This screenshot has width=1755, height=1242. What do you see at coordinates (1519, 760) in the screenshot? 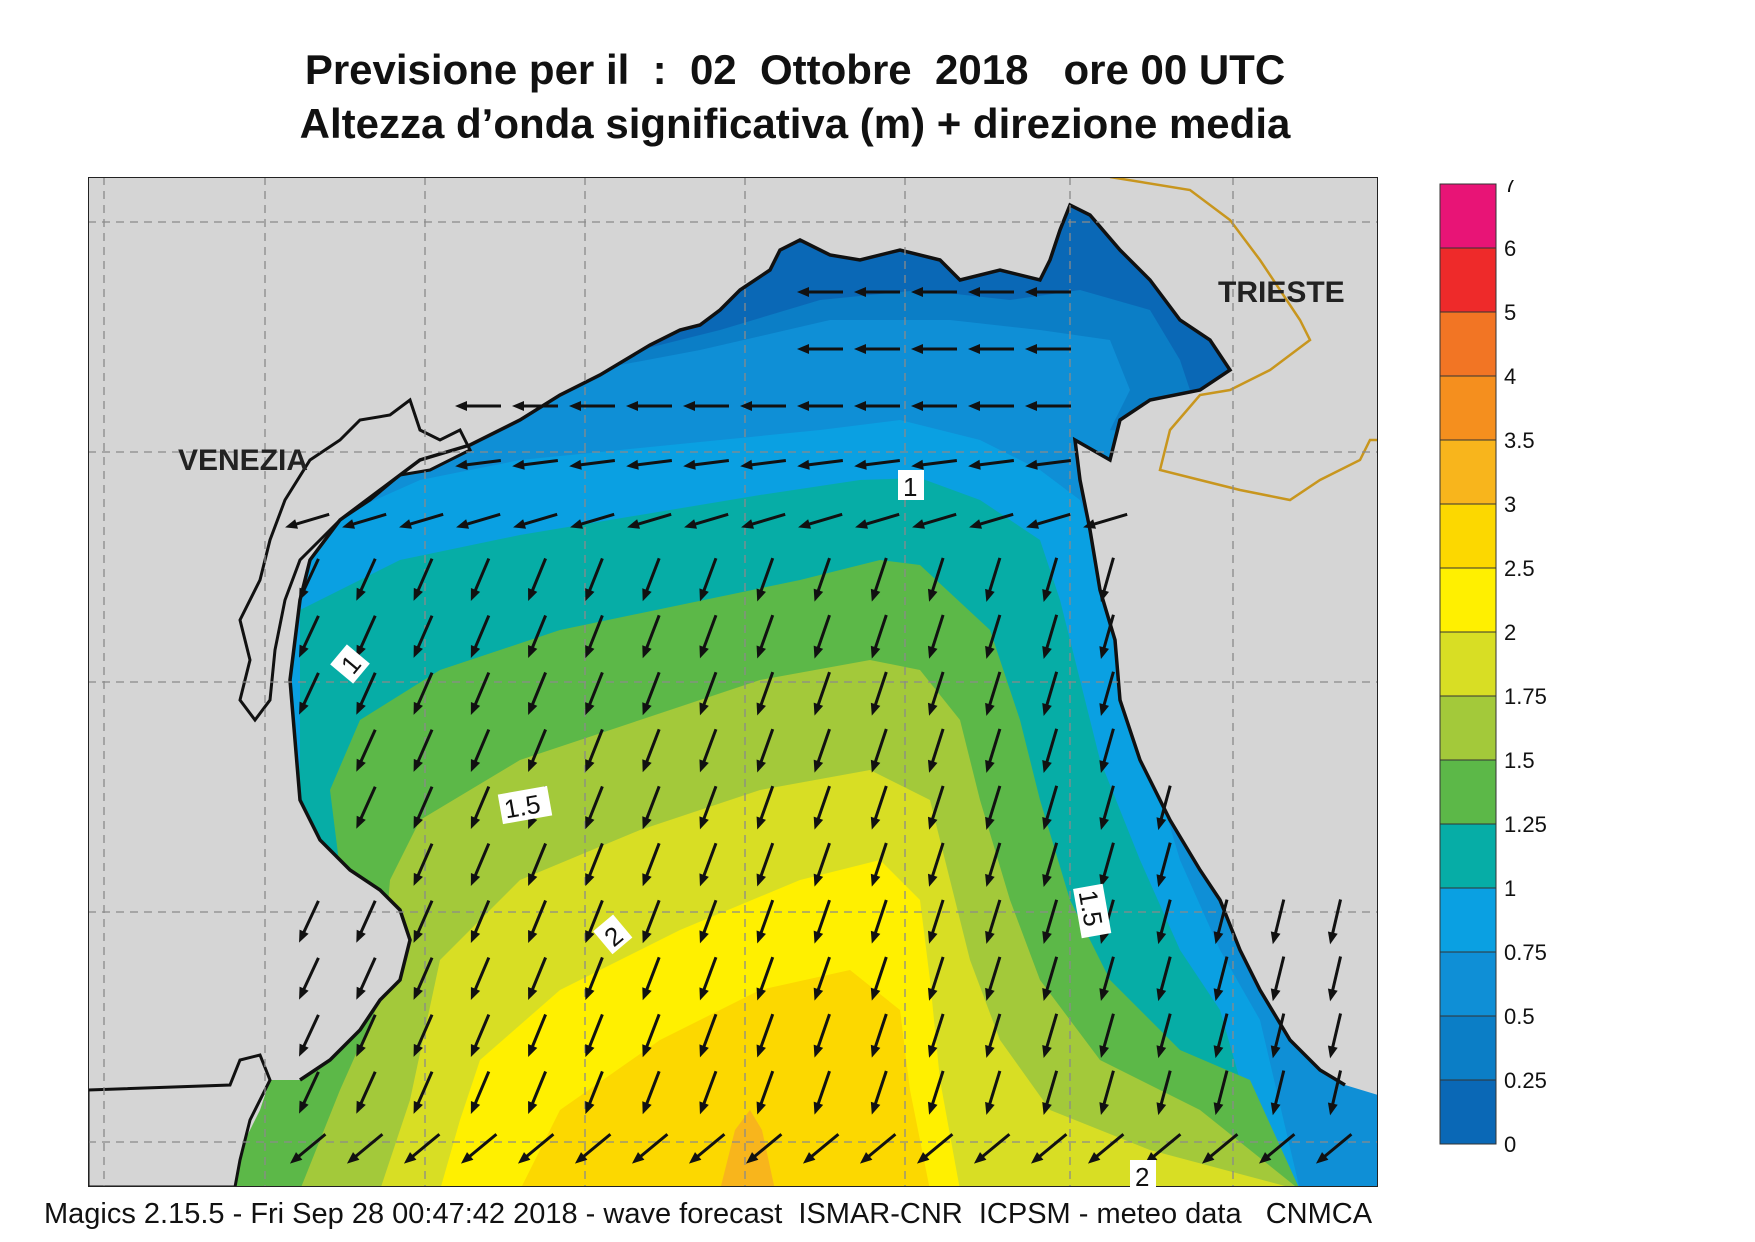
I see `legend-tick-label: 1.5` at bounding box center [1519, 760].